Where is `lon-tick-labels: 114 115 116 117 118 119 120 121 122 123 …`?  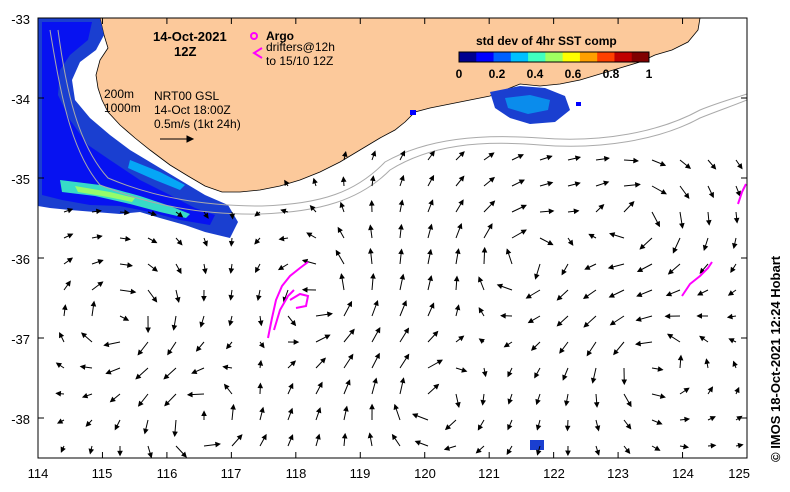 lon-tick-labels: 114 115 116 117 118 119 120 121 122 123 … is located at coordinates (389, 473).